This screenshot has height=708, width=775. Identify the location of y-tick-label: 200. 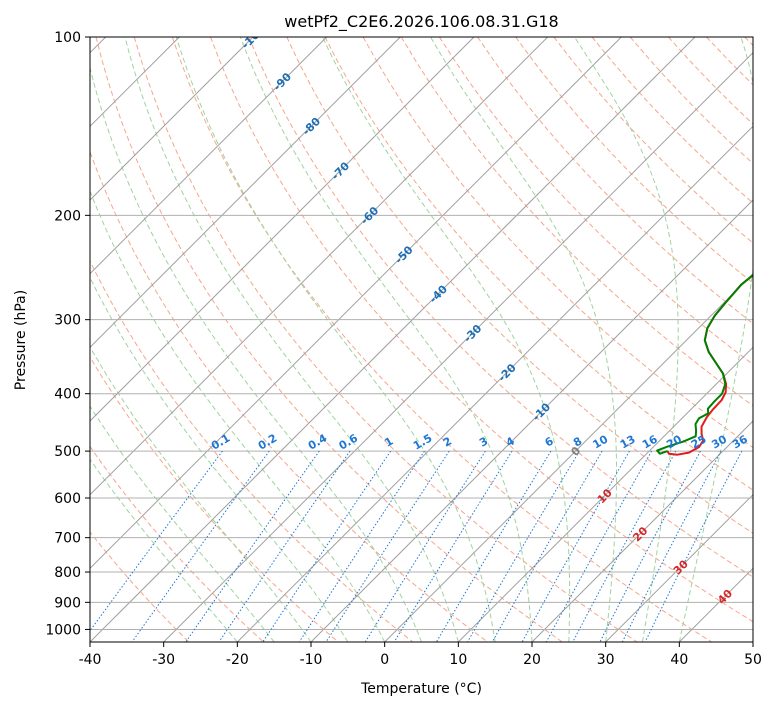
(67, 216).